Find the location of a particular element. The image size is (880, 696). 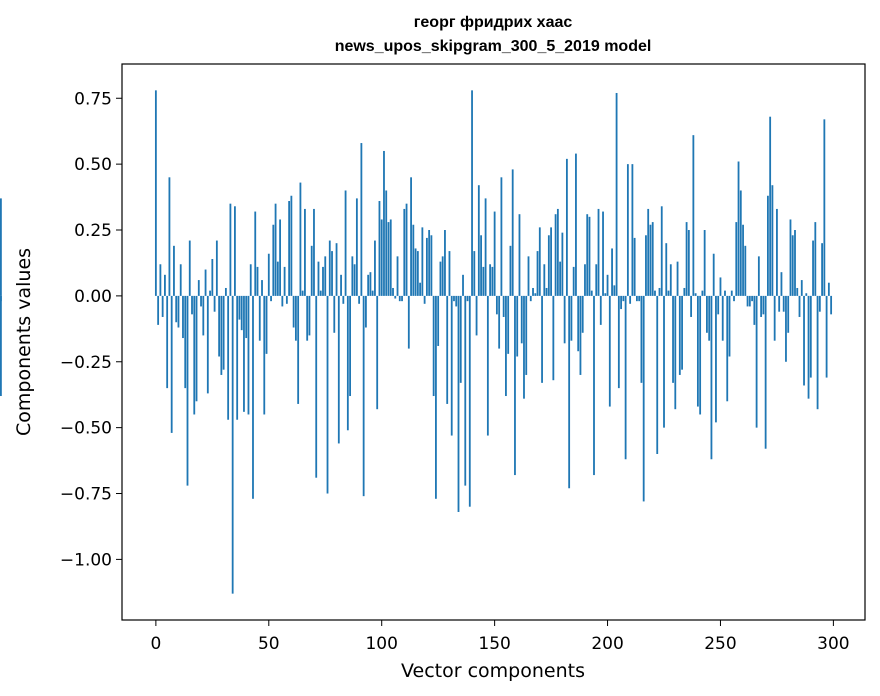

x-tick-label: 250 is located at coordinates (720, 644).